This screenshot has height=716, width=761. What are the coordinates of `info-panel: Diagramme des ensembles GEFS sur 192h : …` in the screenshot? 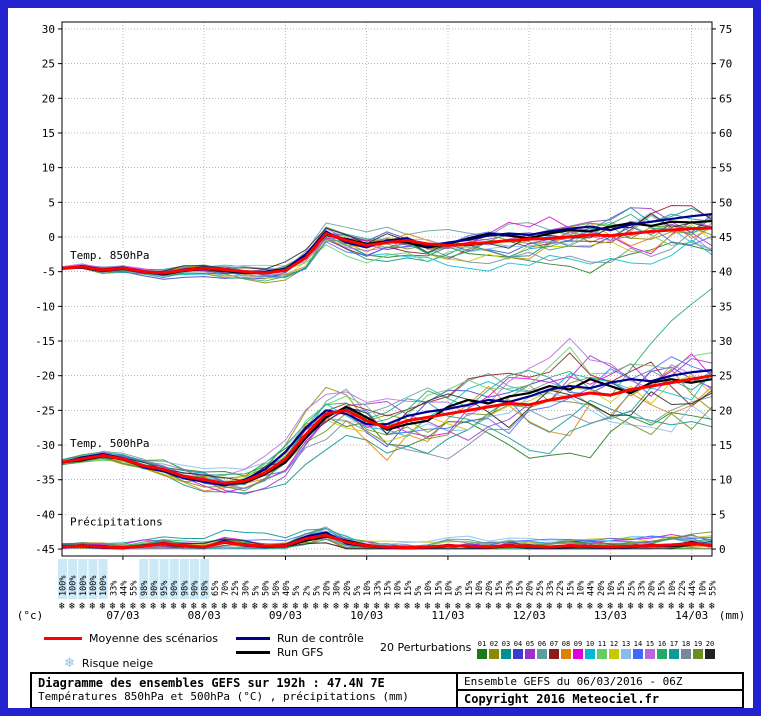 It's located at (387, 690).